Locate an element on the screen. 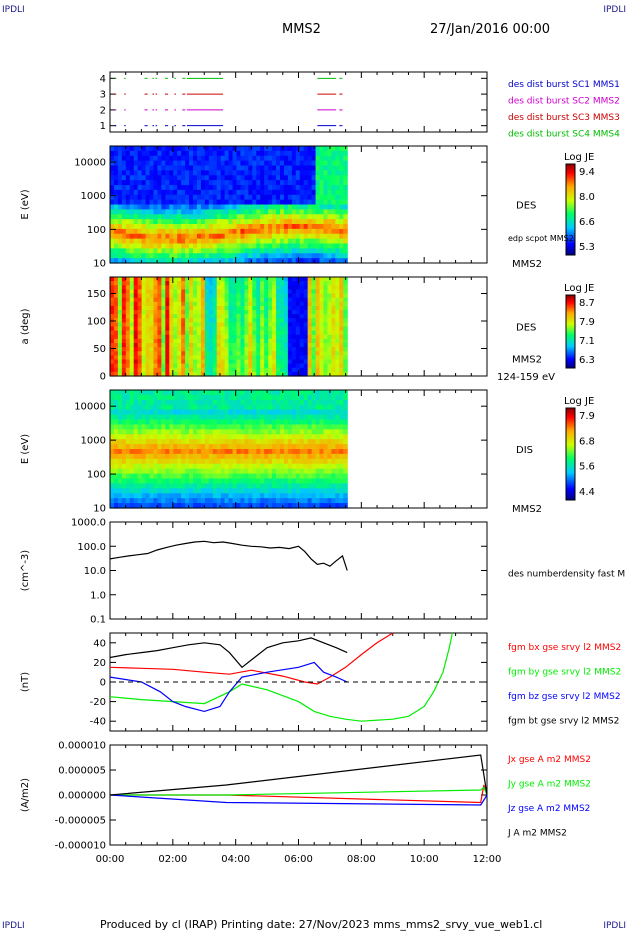 The width and height of the screenshot is (630, 934). y-tick-label: -40 is located at coordinates (98, 722).